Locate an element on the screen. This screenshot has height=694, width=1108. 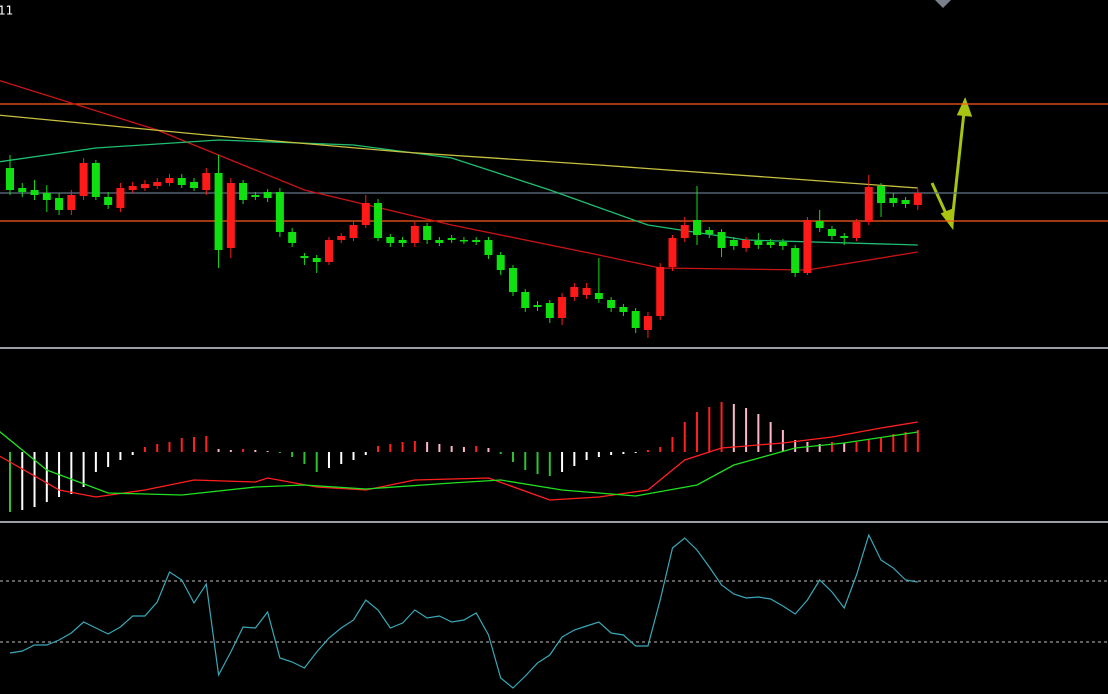
chart-label: 11 is located at coordinates (6, 11).